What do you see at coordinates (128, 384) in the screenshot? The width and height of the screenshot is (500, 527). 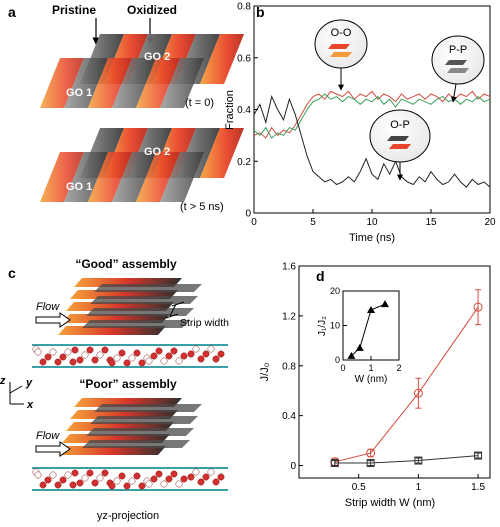 I see `poor-assembly-title: “Poor” assembly` at bounding box center [128, 384].